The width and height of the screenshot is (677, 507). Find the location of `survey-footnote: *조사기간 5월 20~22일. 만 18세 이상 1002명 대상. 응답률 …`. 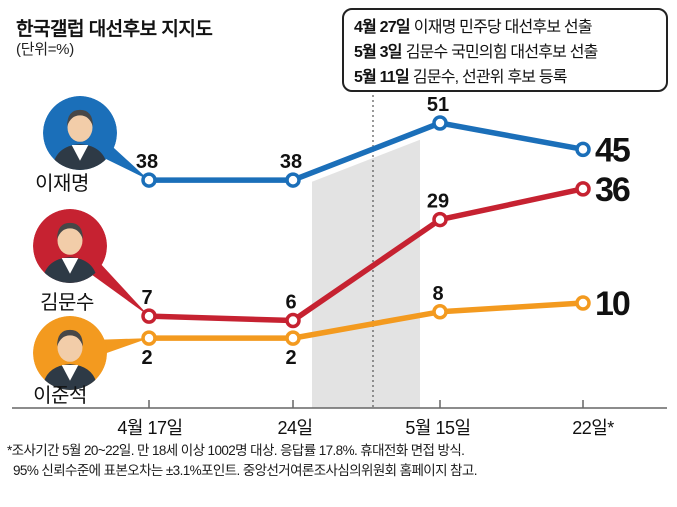

survey-footnote: *조사기간 5월 20~22일. 만 18세 이상 1002명 대상. 응답률 … is located at coordinates (242, 460).